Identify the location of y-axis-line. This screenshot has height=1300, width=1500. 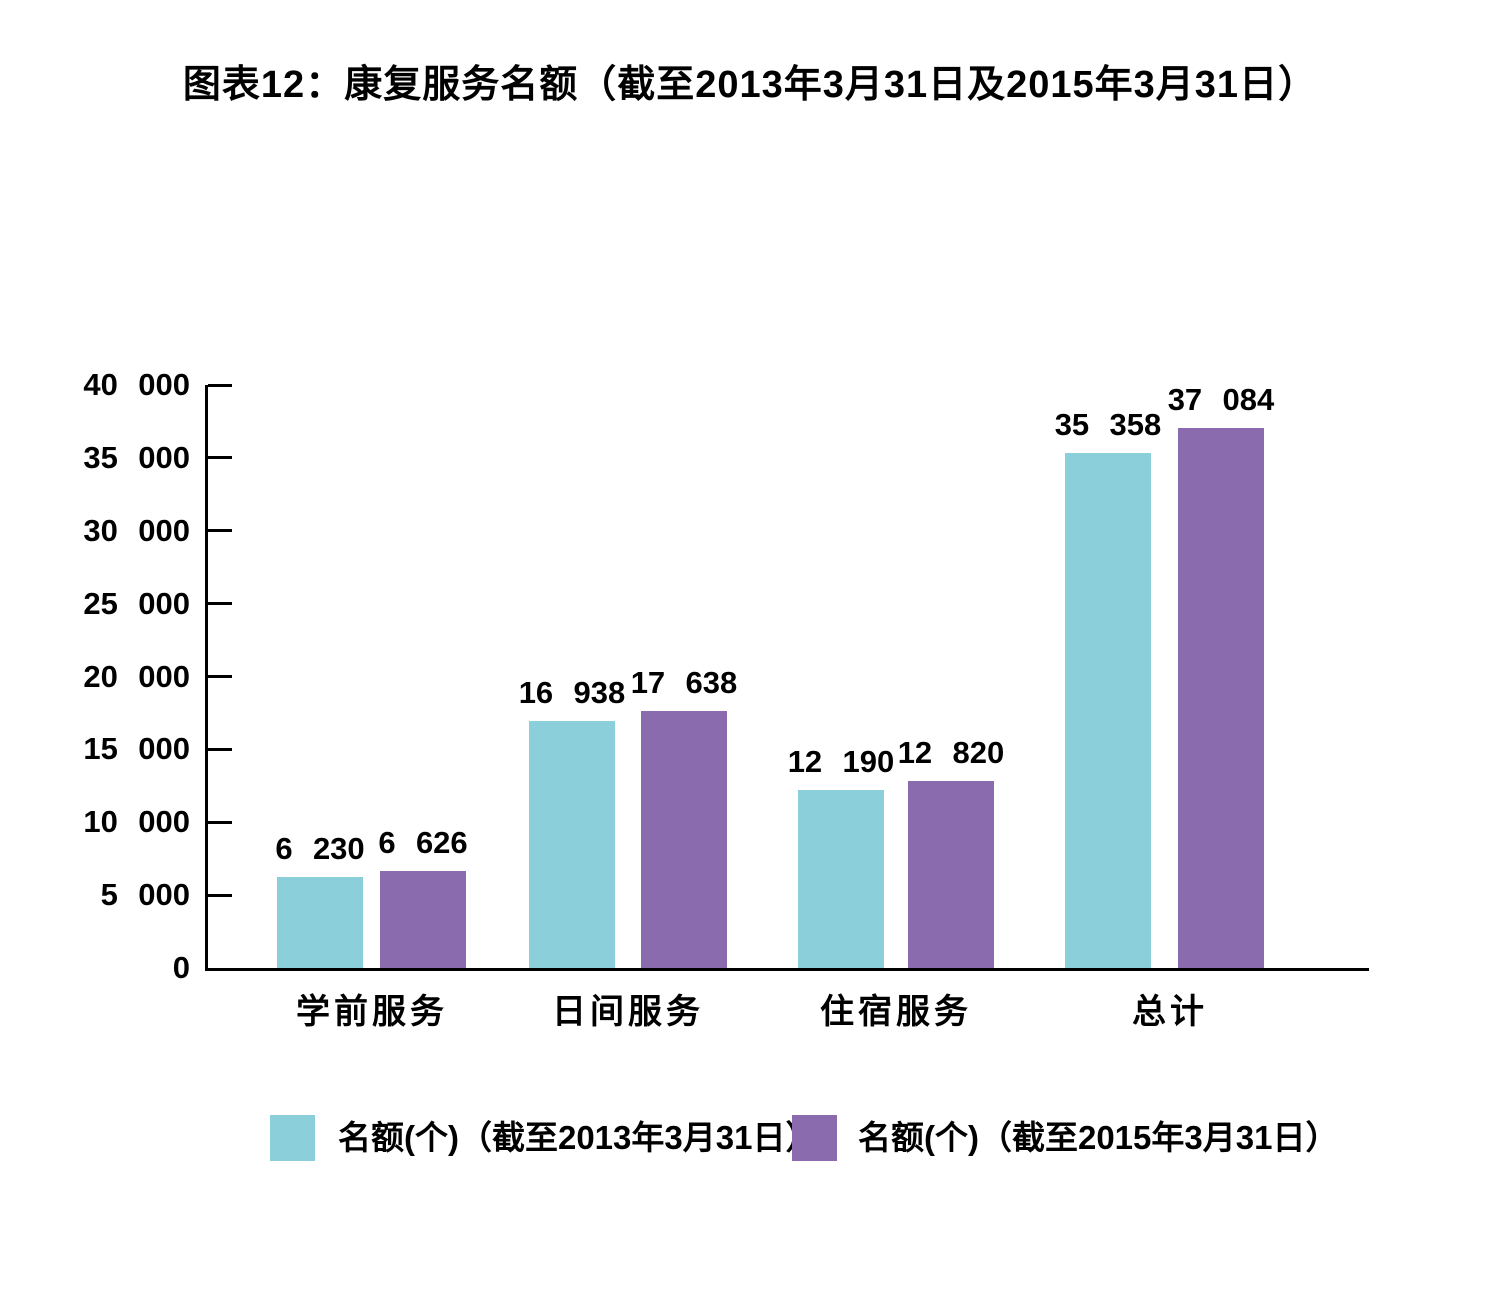
(206, 678).